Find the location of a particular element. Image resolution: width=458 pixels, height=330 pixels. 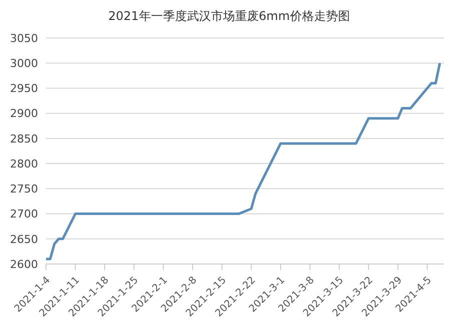

y-tick-label: 2600 is located at coordinates (24, 264).